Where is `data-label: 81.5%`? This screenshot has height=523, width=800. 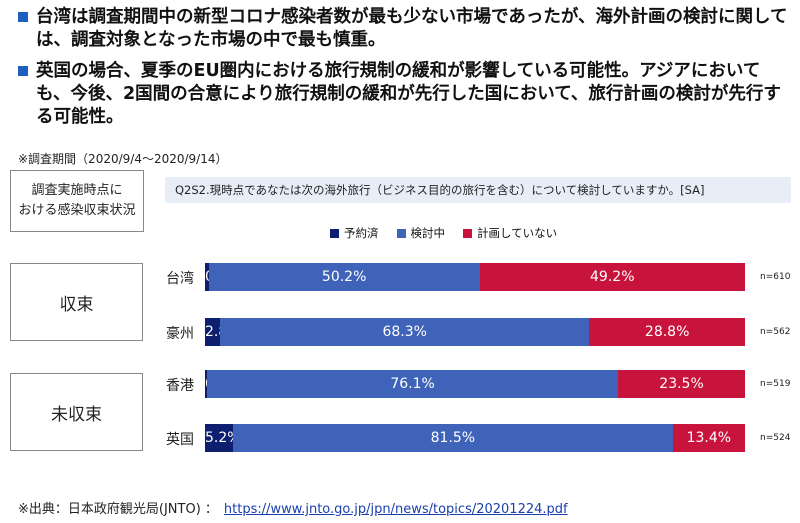
data-label: 81.5% is located at coordinates (453, 438).